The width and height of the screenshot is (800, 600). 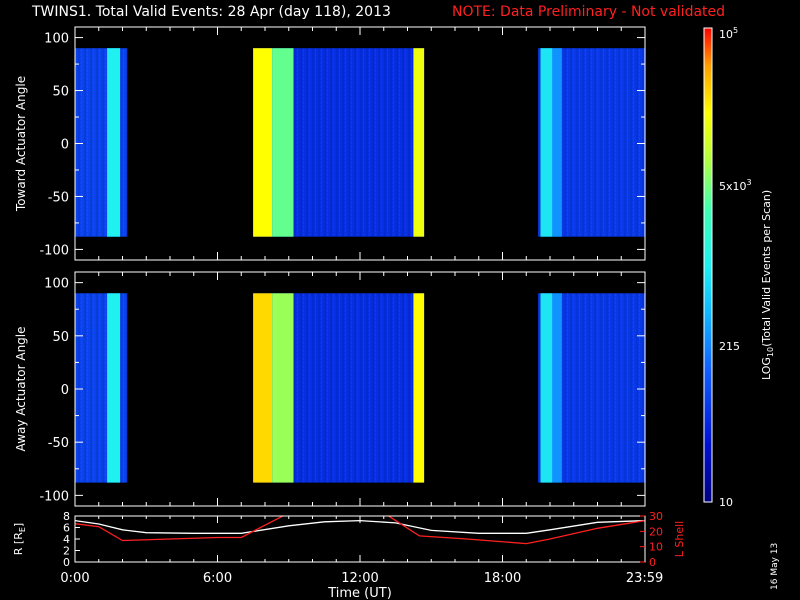 What do you see at coordinates (502, 578) in the screenshot?
I see `xtick-label: 18:00` at bounding box center [502, 578].